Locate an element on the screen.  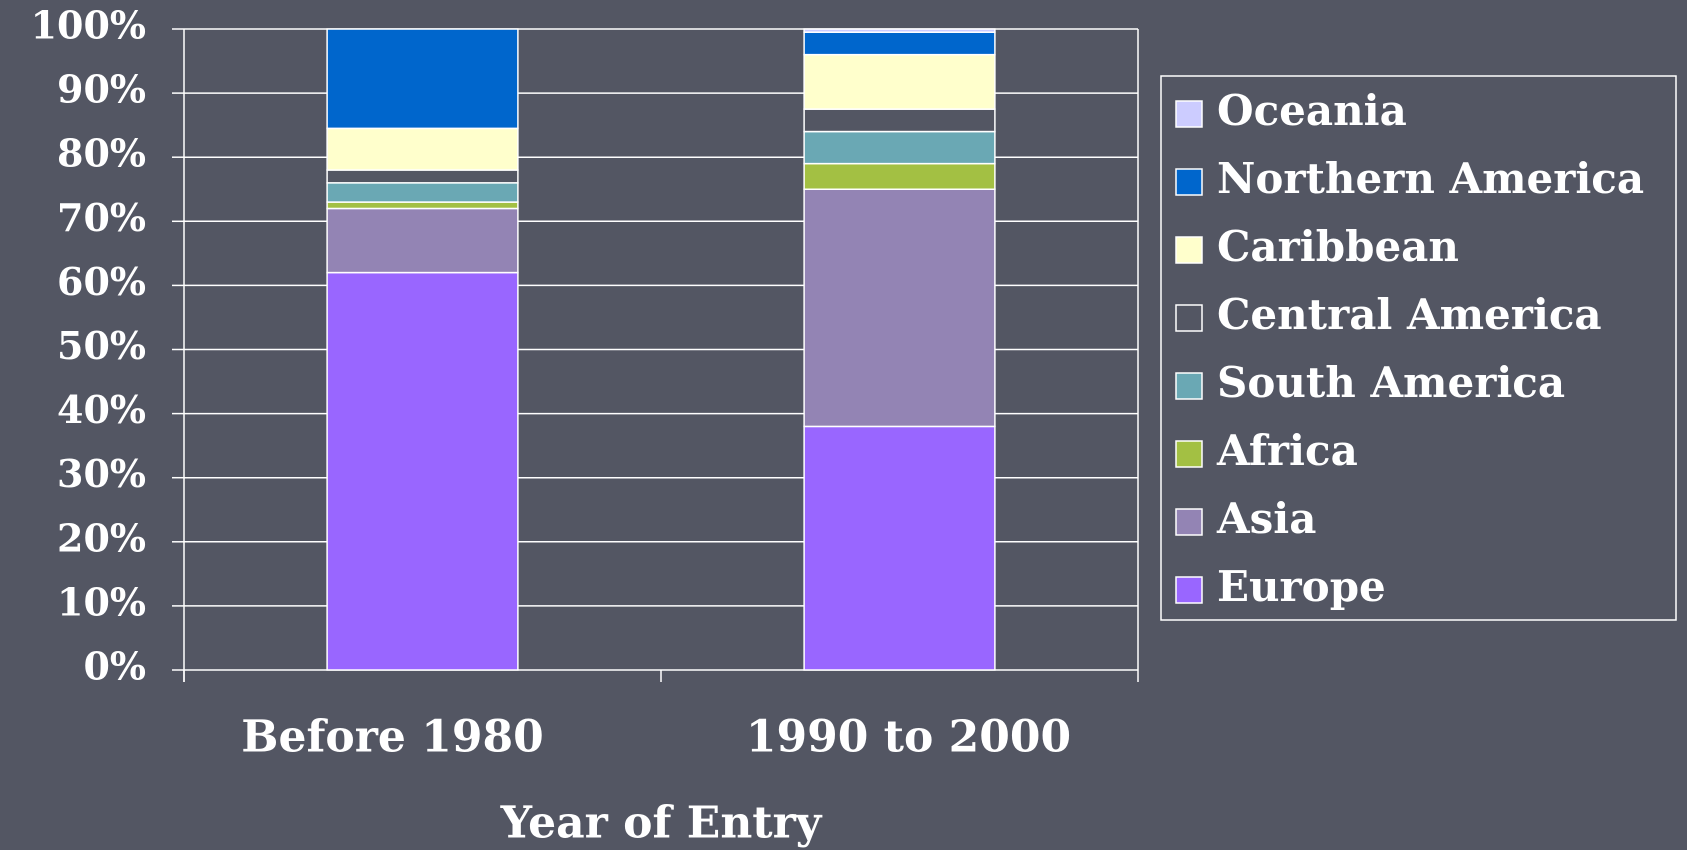
legend-label: Europe is located at coordinates (1301, 586).